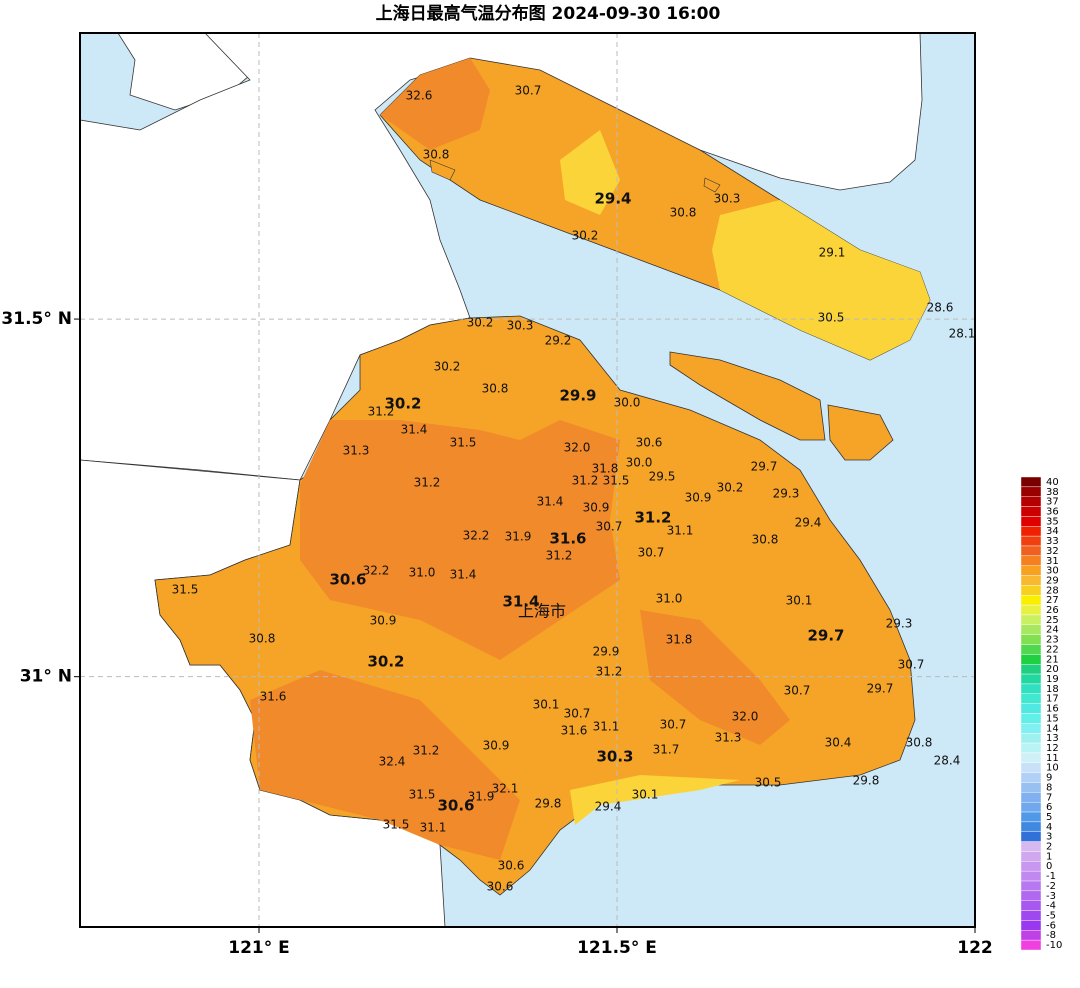 The height and width of the screenshot is (988, 1080). I want to click on map-title: 上海日最高气温分布图 2024-09-30 16:00, so click(548, 13).